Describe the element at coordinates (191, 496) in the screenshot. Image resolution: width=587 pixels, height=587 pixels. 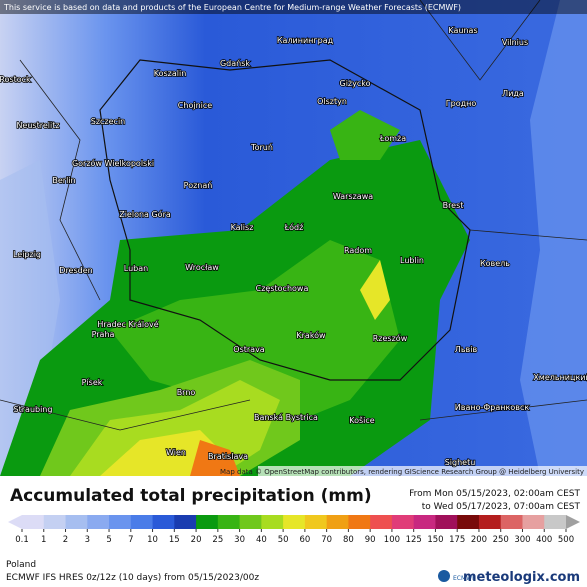
I see `legend-title: Accumulated total precipitation (mm)` at that location.